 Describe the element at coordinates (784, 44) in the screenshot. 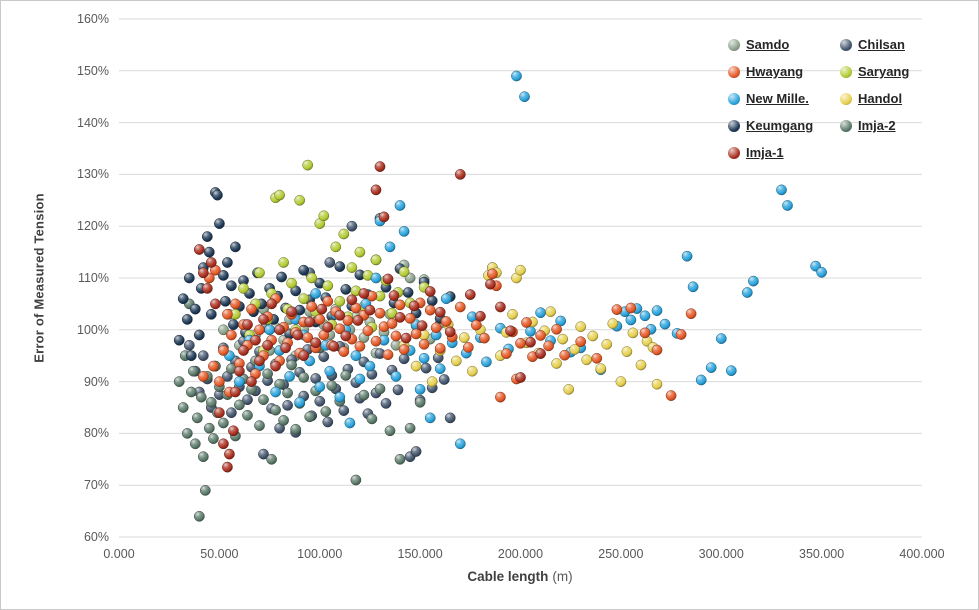

I see `legend-item-samdo: Samdo` at that location.